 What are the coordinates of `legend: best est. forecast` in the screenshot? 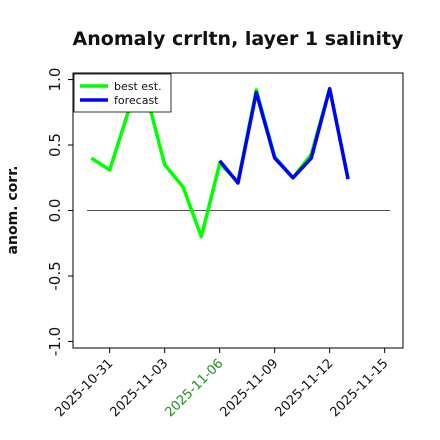 It's located at (122, 93).